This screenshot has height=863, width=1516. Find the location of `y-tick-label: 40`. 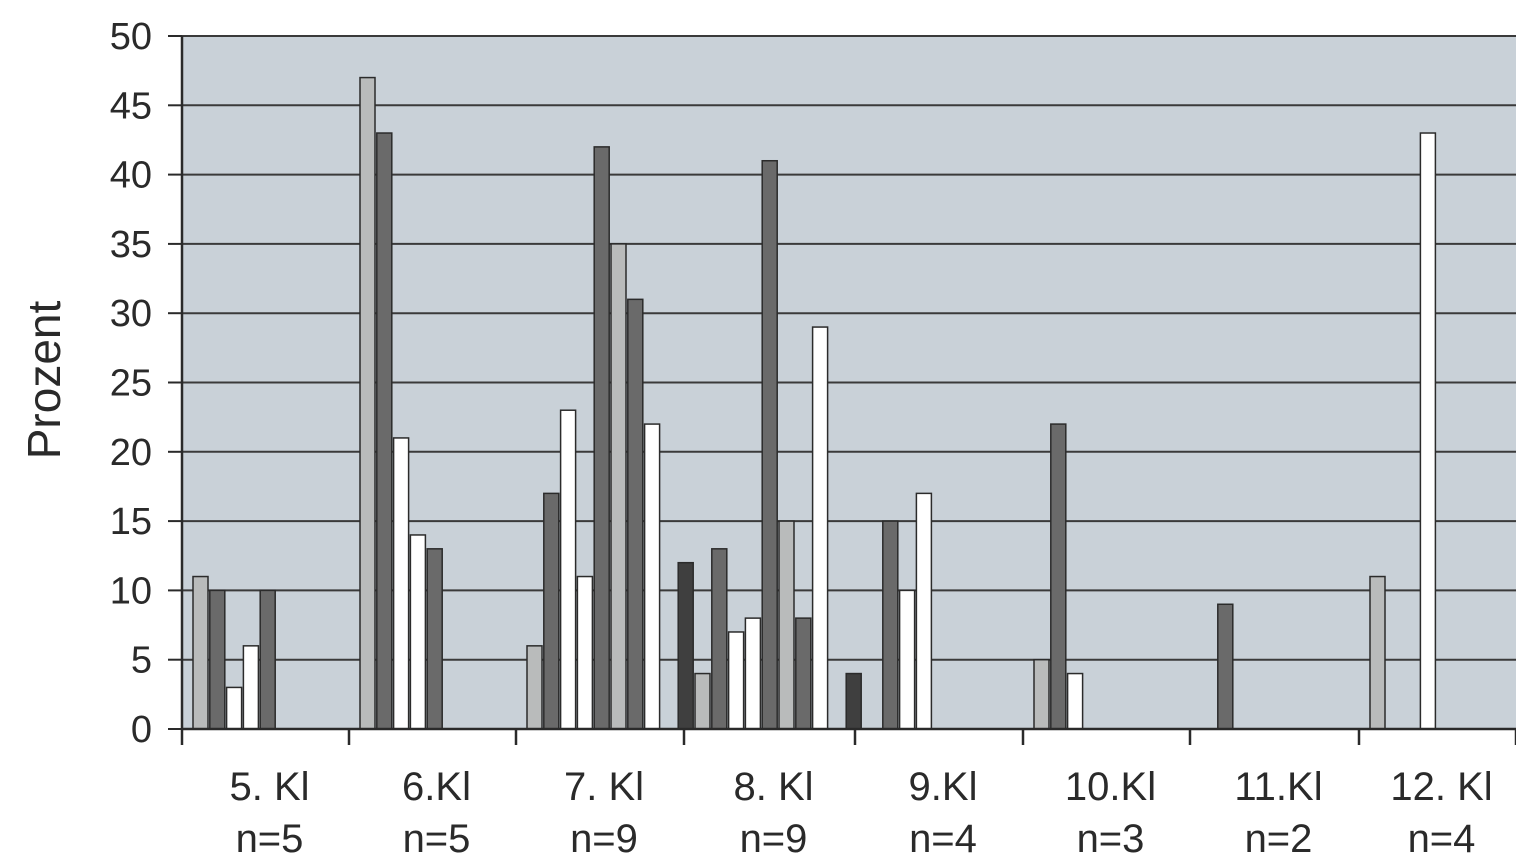

y-tick-label: 40 is located at coordinates (131, 176).